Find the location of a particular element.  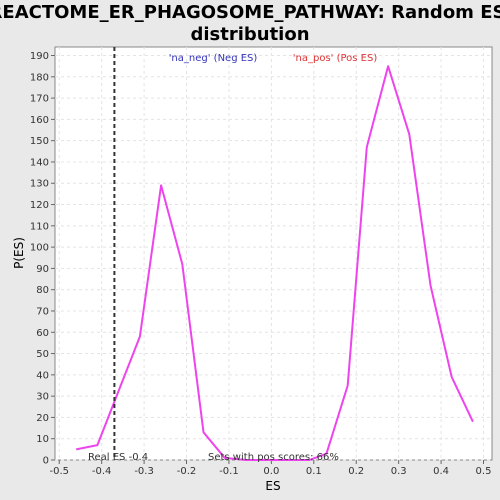

y-tick-label: 140 is located at coordinates (39, 162).